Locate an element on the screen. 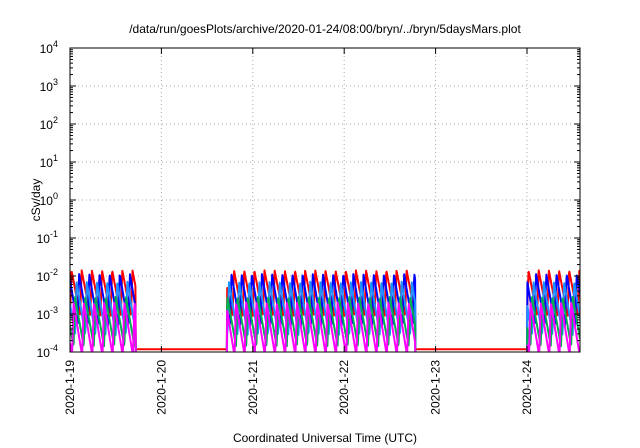  y-tick-label: 10⁴ is located at coordinates (49, 47).